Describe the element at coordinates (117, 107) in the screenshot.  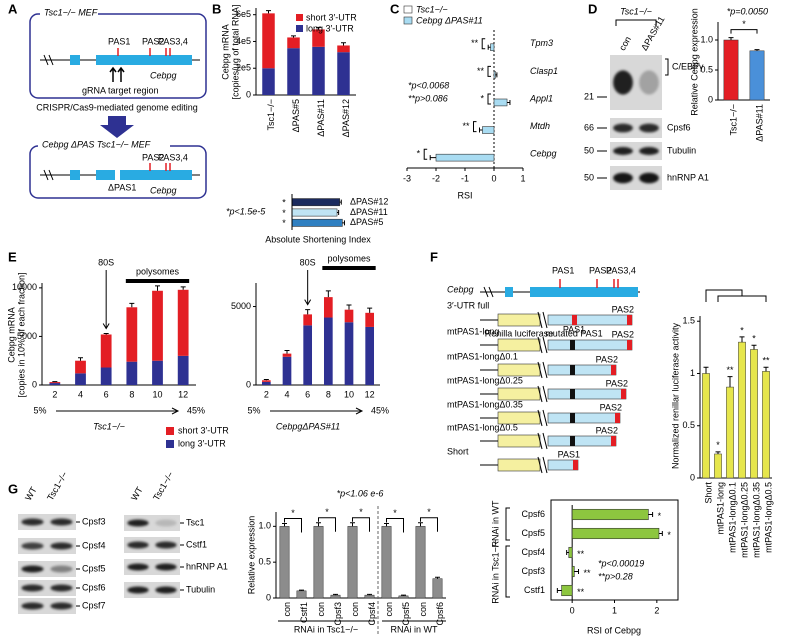
I see `method-label: CRISPR/Cas9-mediated genome editing` at that location.